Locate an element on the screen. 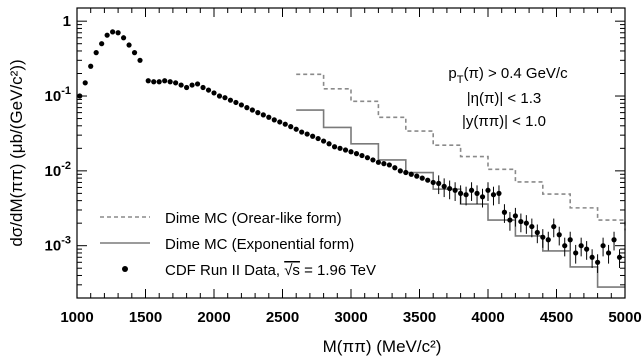  x-tick-label: 1000 is located at coordinates (76, 317).